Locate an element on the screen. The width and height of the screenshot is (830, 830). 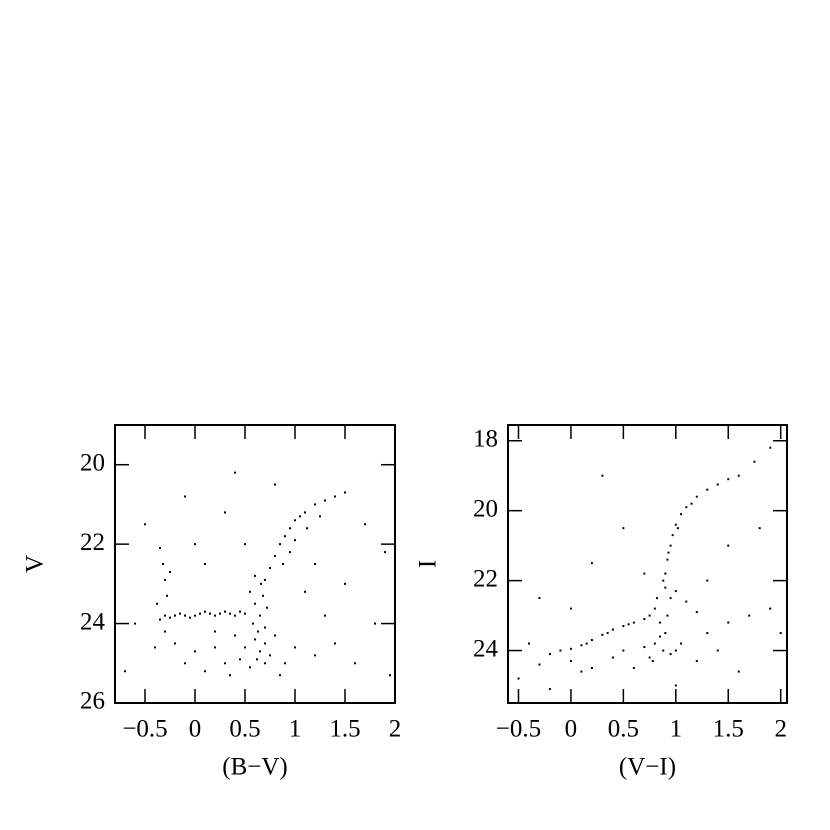
x-axis-label: (B−V) is located at coordinates (254, 767).